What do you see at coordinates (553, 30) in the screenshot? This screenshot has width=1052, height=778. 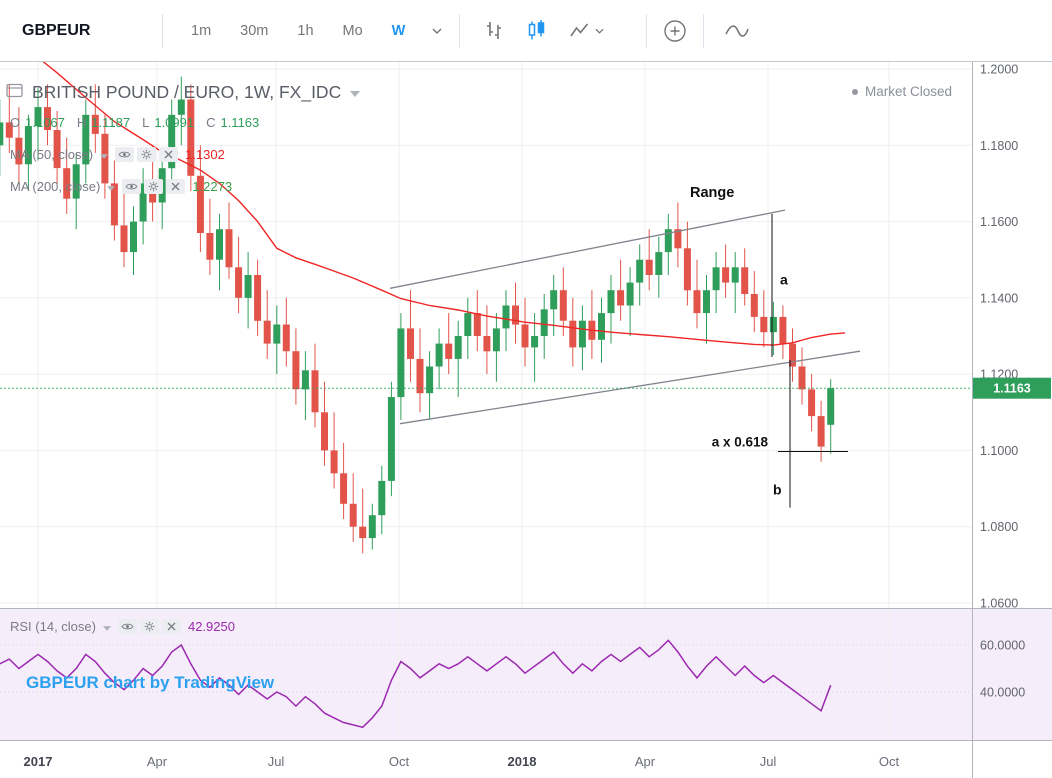 I see `chart-style-buttons` at bounding box center [553, 30].